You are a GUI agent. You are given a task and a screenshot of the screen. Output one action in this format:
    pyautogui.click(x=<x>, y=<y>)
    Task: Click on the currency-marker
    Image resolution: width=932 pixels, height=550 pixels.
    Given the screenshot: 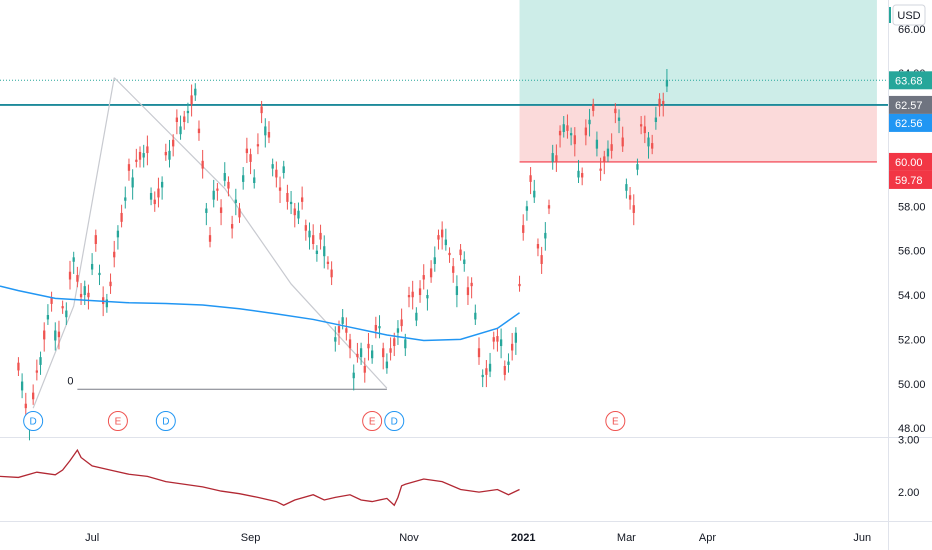 What is the action you would take?
    pyautogui.click(x=890, y=15)
    